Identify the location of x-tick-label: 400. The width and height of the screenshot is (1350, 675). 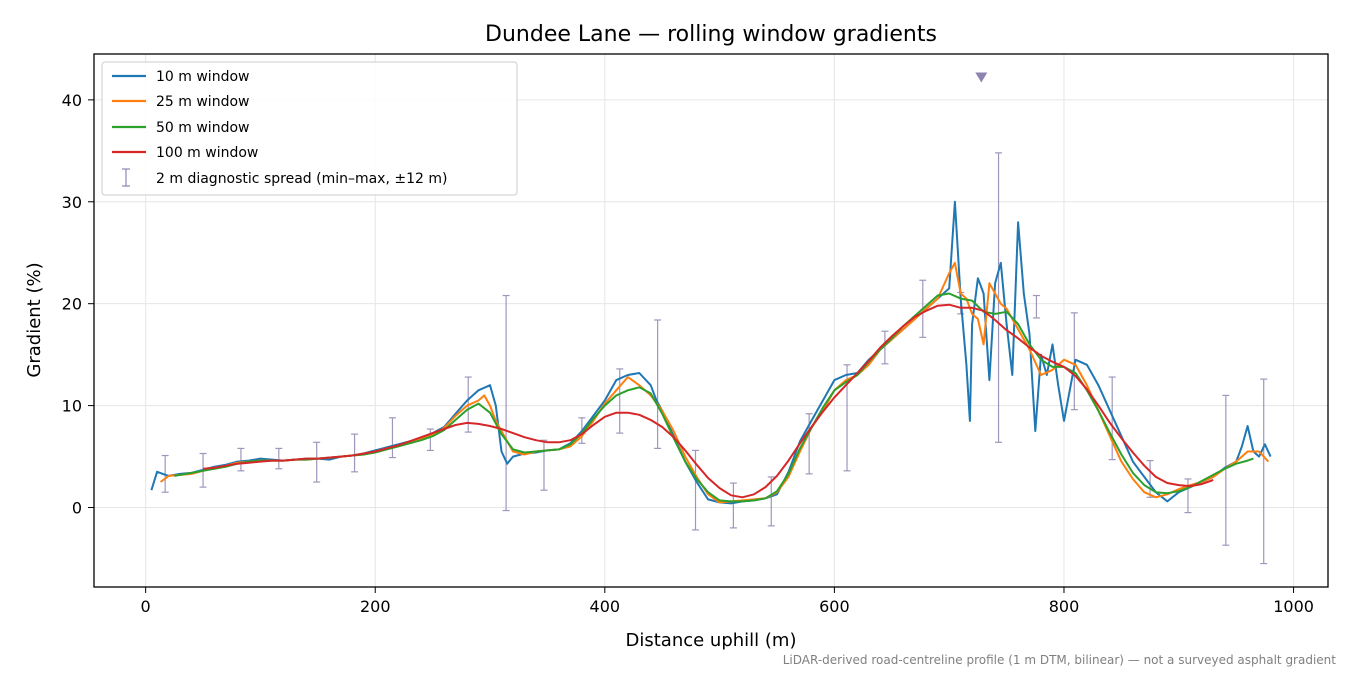
(605, 606).